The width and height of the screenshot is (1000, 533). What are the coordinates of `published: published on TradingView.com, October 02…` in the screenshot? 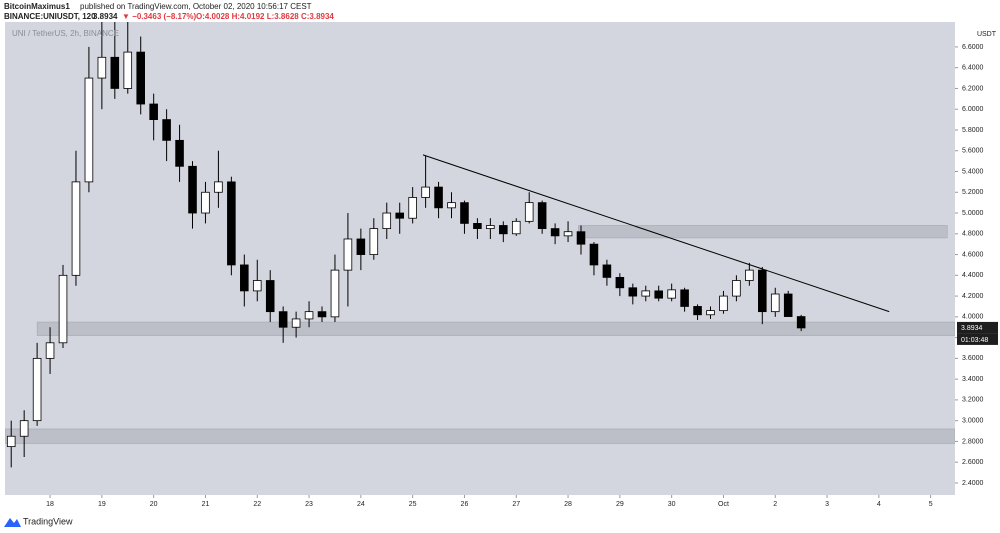 It's located at (196, 6).